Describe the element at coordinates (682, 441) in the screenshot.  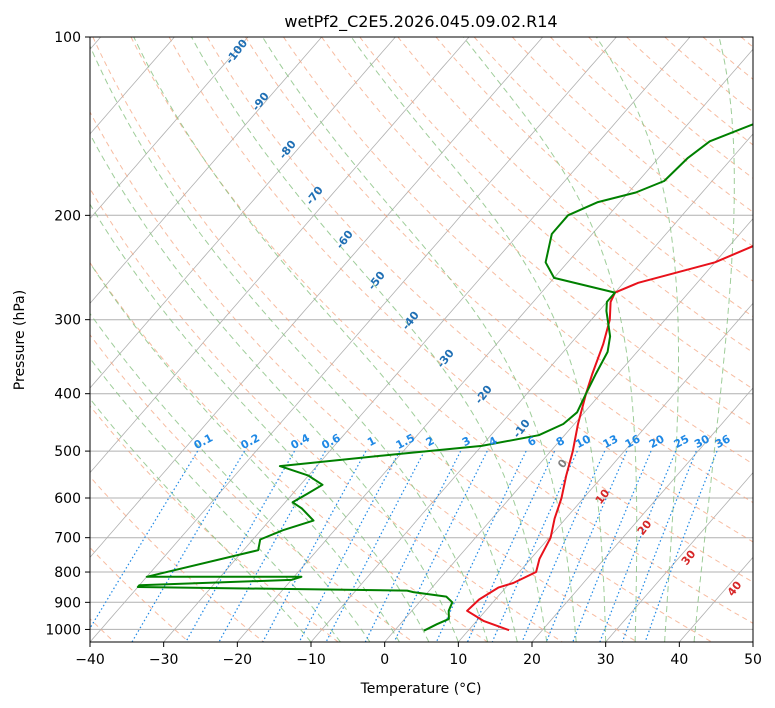
I see `mixing-ratio-label: 25` at that location.